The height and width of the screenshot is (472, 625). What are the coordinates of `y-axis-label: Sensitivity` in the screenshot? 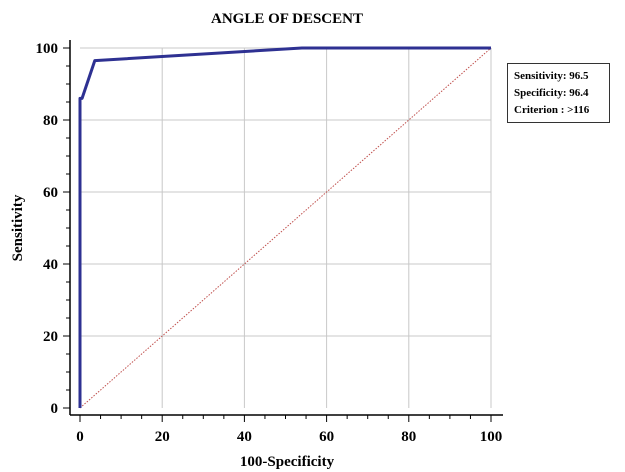 It's located at (18, 227).